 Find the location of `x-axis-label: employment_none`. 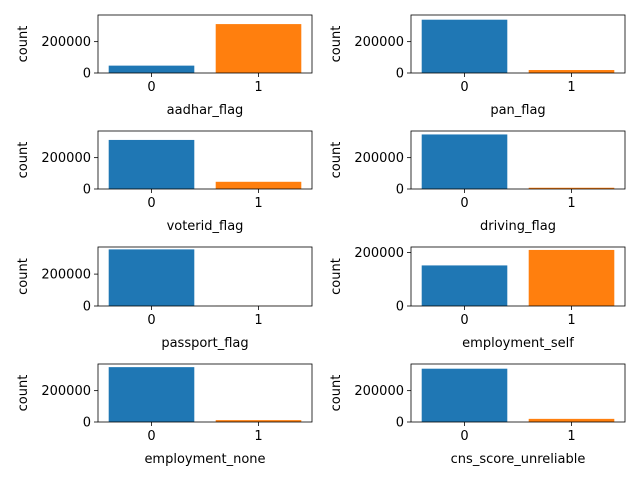

x-axis-label: employment_none is located at coordinates (204, 459).